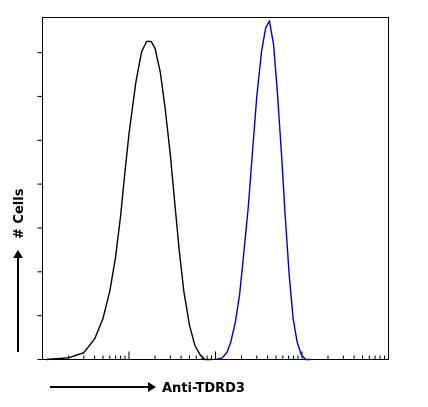  What do you see at coordinates (19, 213) in the screenshot?
I see `y-axis-label: # Cells` at bounding box center [19, 213].